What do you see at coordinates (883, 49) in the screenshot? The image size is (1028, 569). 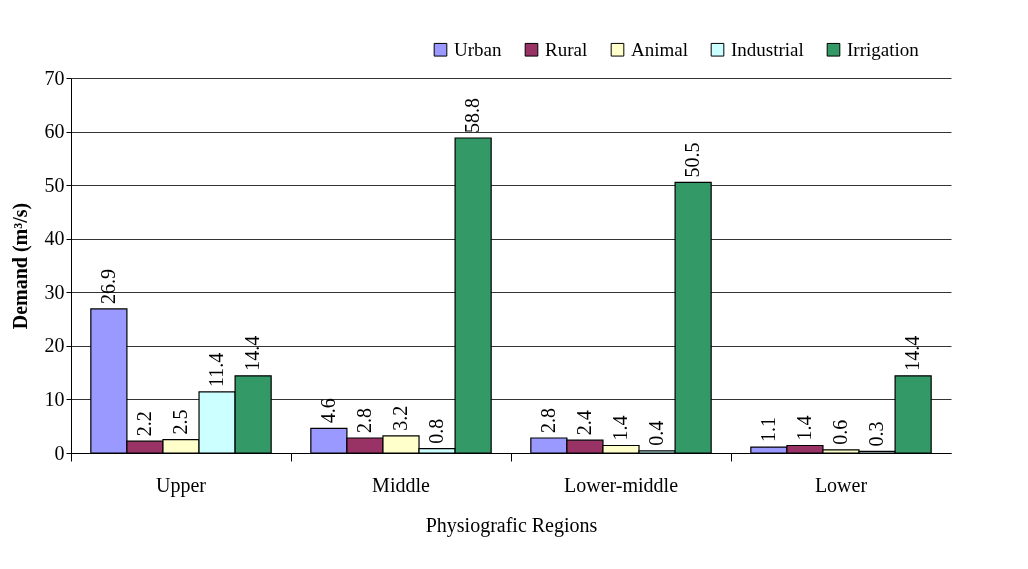 I see `legend-label: Irrigation` at bounding box center [883, 49].